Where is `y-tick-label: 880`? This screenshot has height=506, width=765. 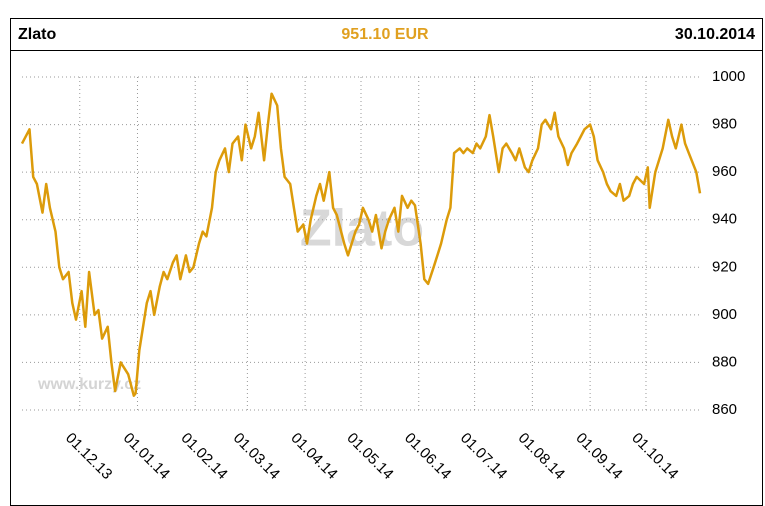
y-tick-label: 880 is located at coordinates (724, 361).